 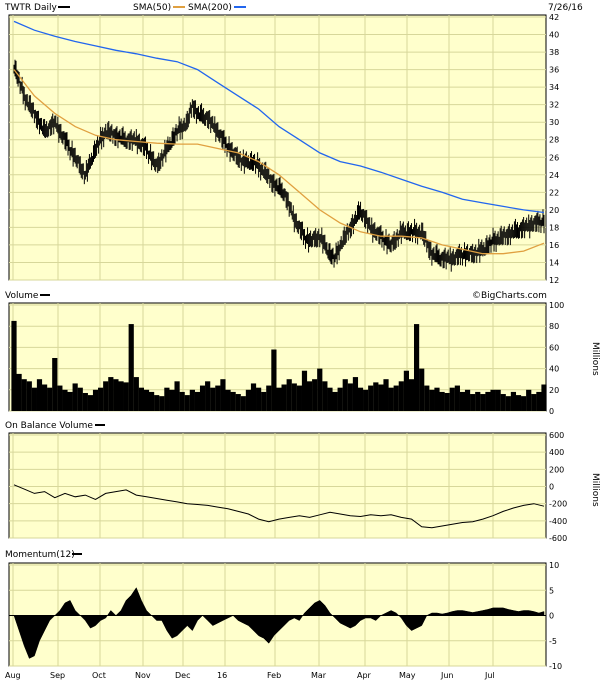 I want to click on y-tick-label: 22, so click(x=554, y=192).